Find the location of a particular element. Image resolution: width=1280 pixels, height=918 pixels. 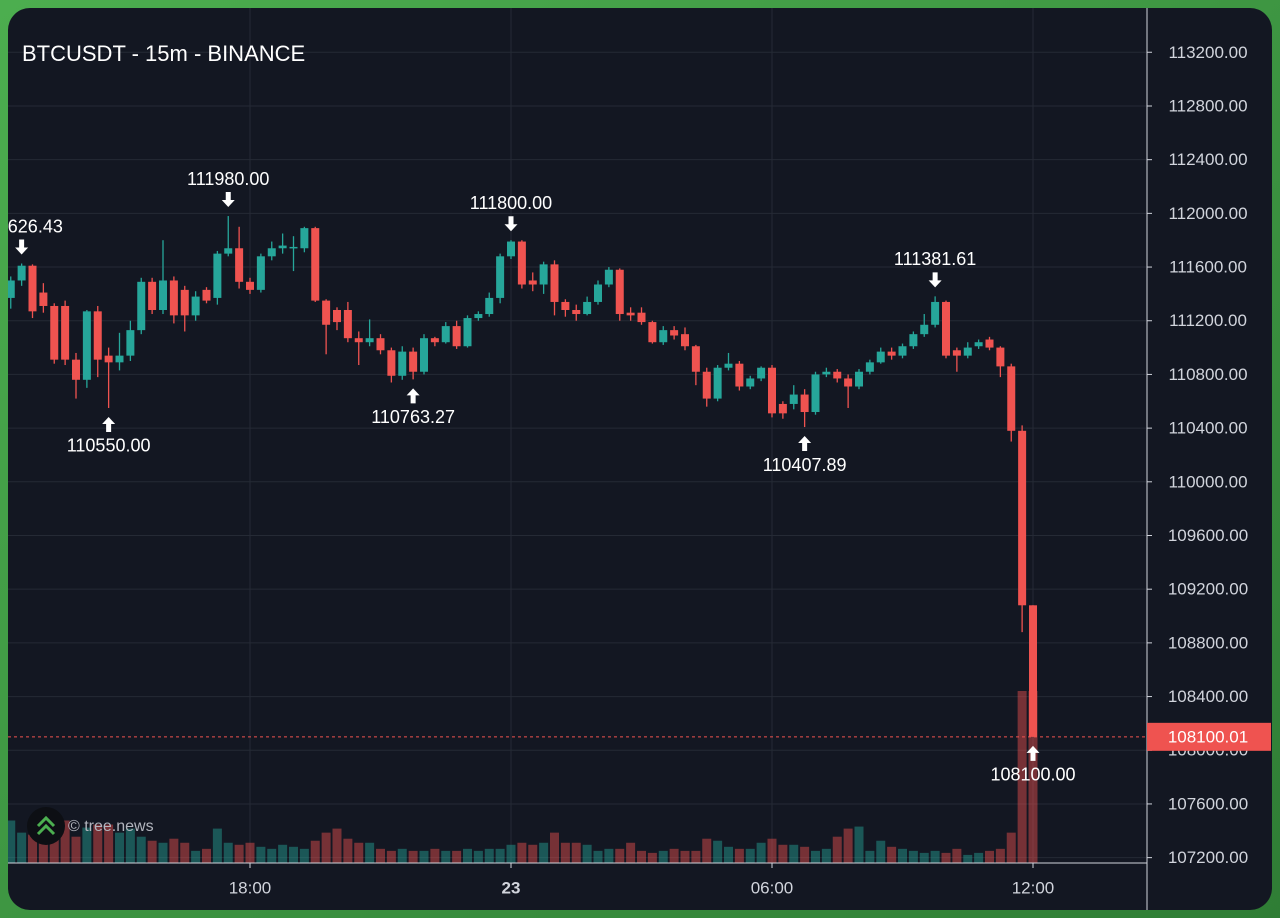

y-tick-label: 109200.00 is located at coordinates (1208, 589).